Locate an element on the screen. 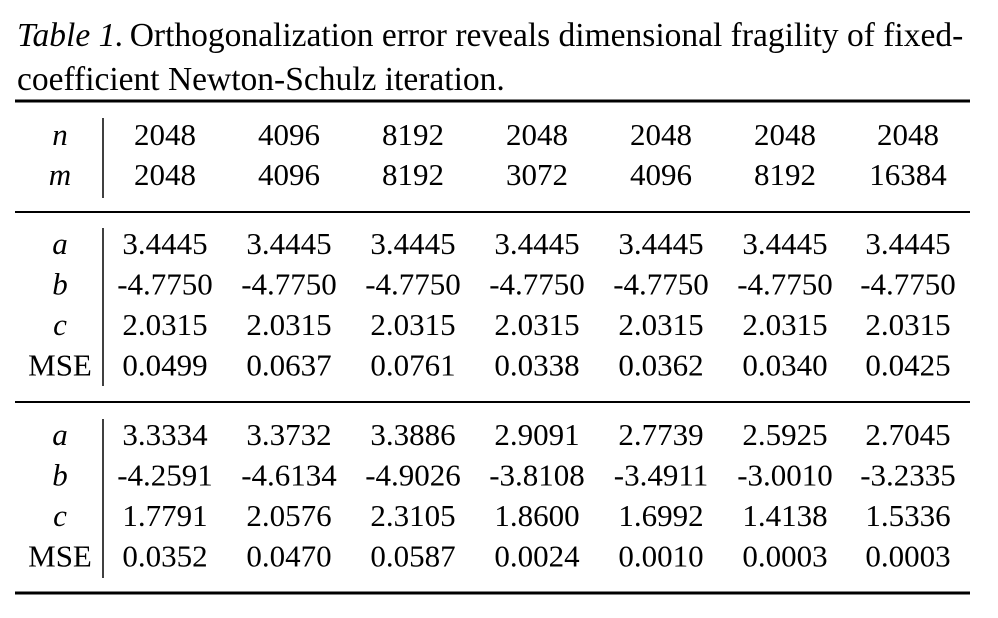 The image size is (998, 618). cell: 1.4138 is located at coordinates (784, 515).